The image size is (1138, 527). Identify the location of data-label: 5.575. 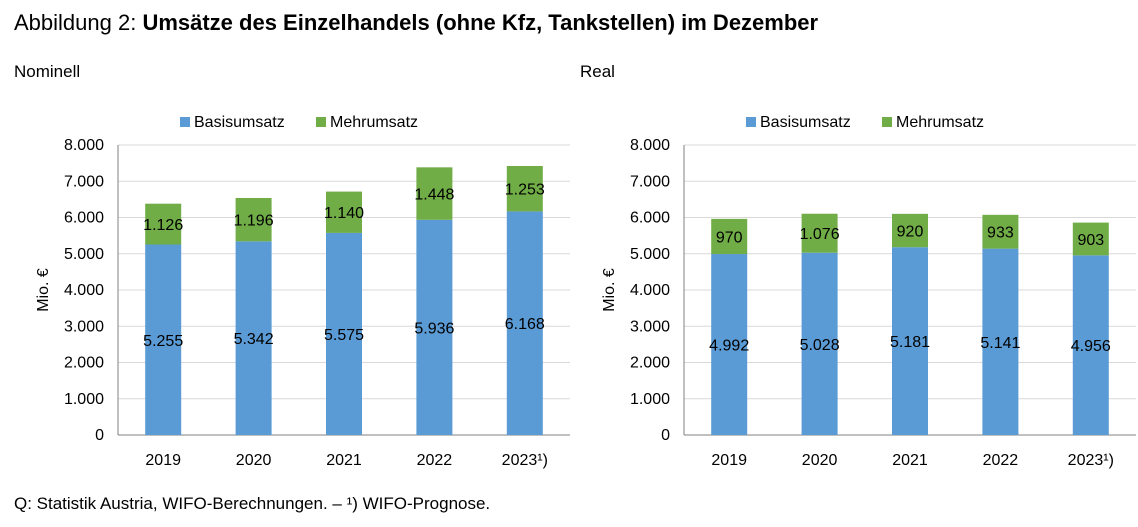
(344, 335).